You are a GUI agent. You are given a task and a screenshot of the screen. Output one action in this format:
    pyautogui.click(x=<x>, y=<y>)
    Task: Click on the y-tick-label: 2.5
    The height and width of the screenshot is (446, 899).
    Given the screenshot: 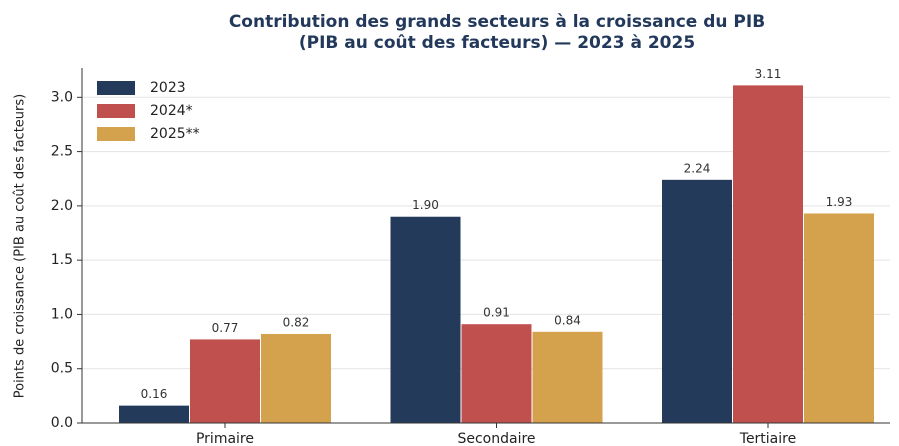 What is the action you would take?
    pyautogui.click(x=62, y=152)
    